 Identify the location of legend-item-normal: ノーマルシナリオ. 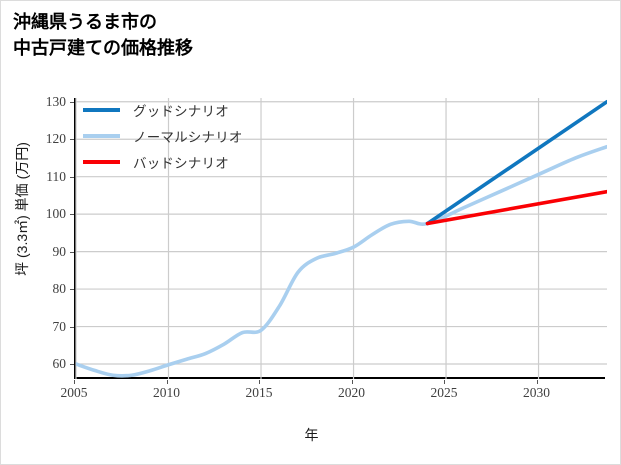
(163, 136).